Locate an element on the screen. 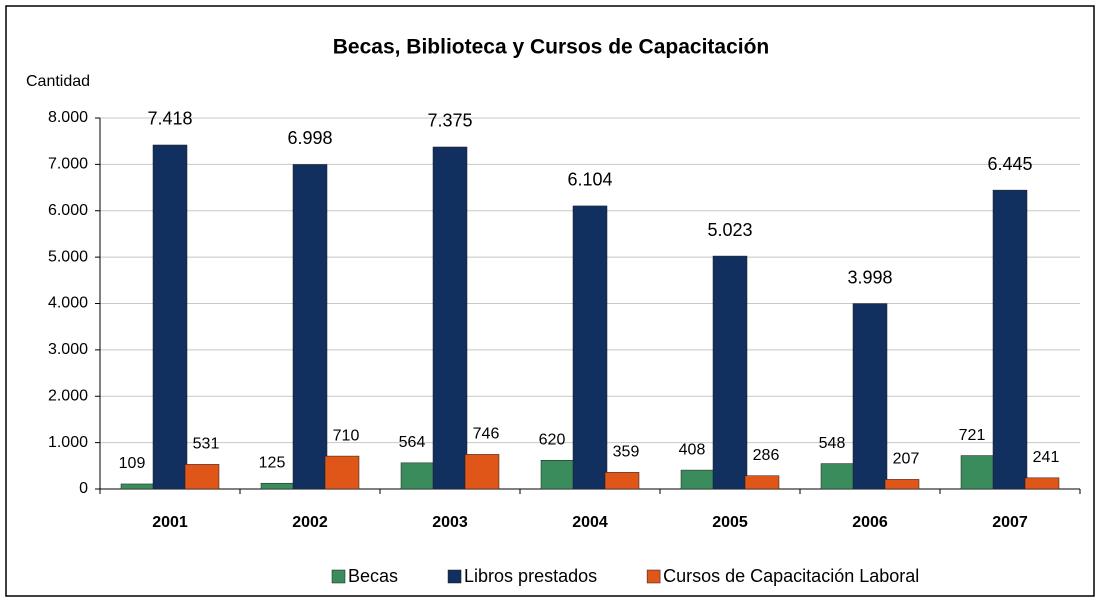 This screenshot has width=1102, height=600. data-label: 721 is located at coordinates (972, 435).